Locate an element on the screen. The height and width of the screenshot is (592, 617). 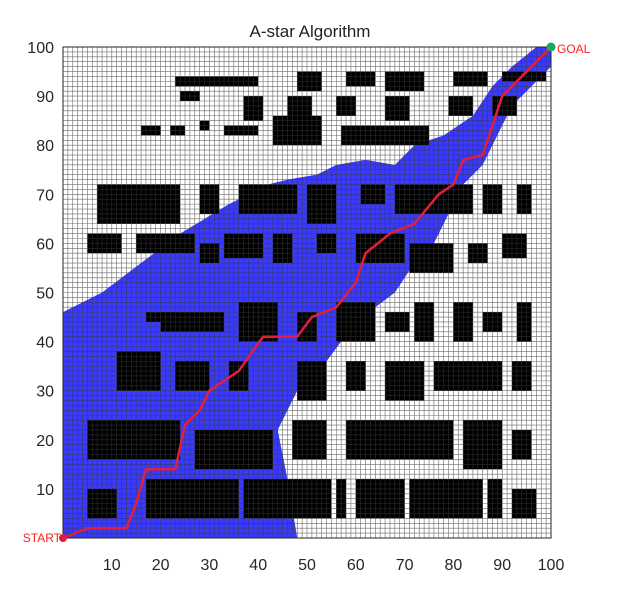
x-axis-ticks: 10 20 30 40 50 60 70 80 90 100 is located at coordinates (334, 565).